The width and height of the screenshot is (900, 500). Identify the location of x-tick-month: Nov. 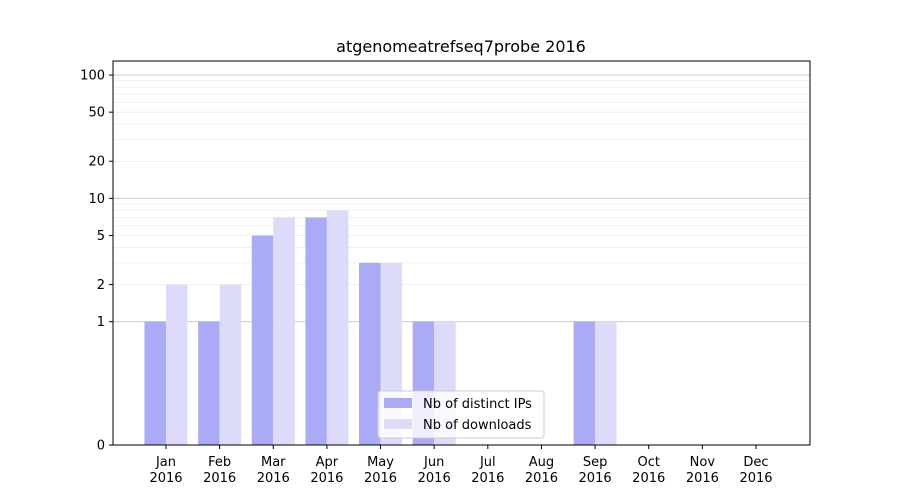
(703, 462).